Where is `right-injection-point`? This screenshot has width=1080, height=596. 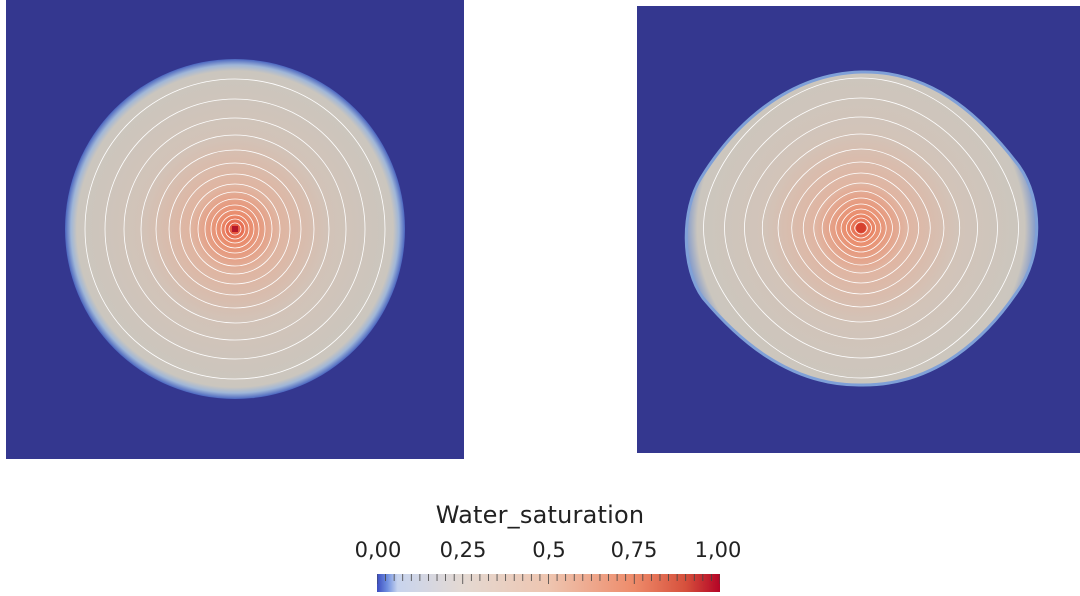
right-injection-point is located at coordinates (861, 228).